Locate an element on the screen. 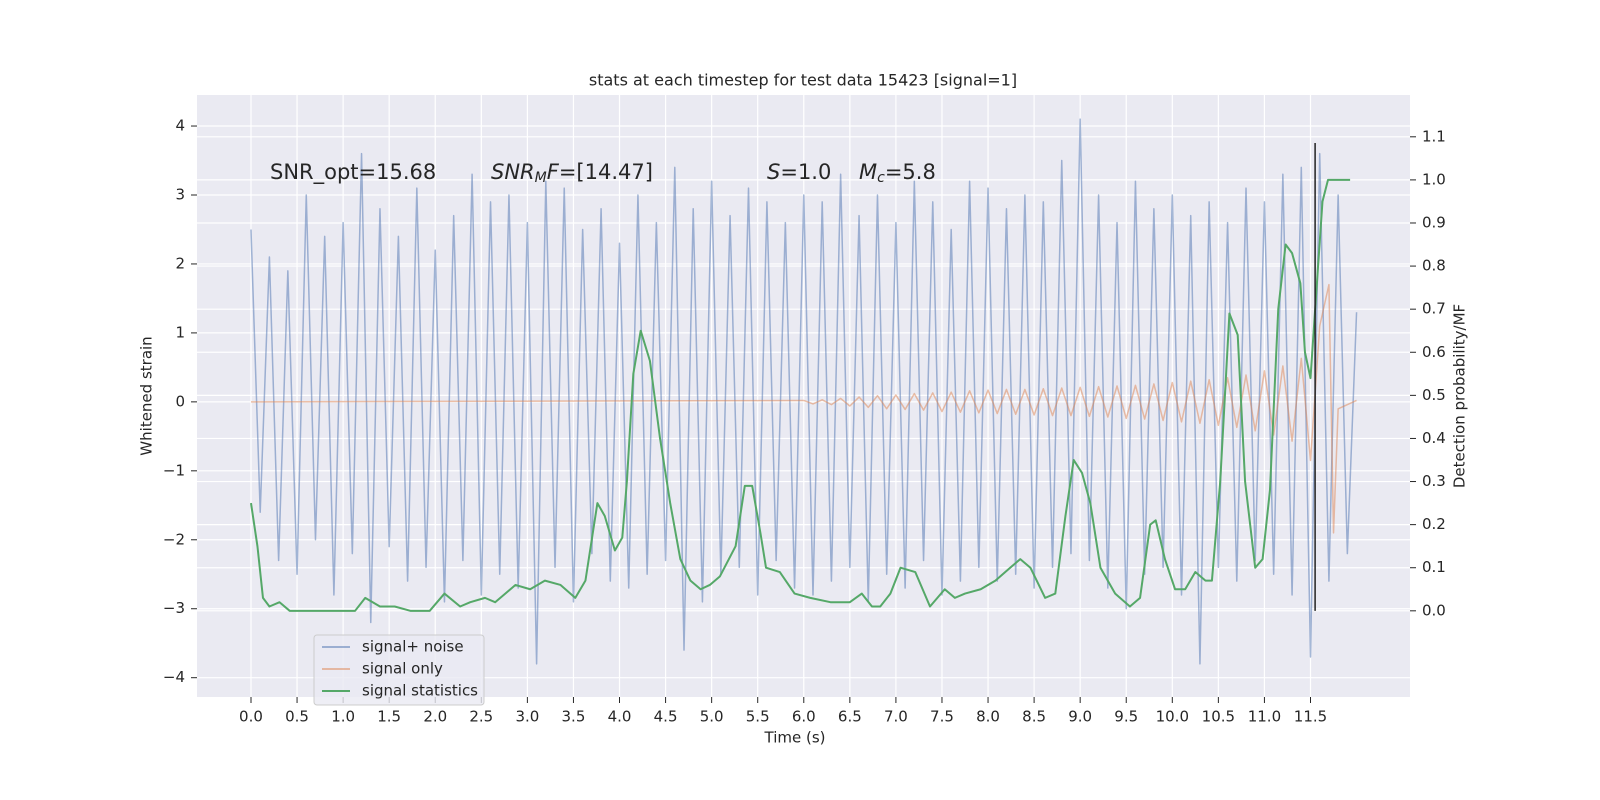 This screenshot has height=800, width=1600. annotation: SNR_opt=15.68 is located at coordinates (353, 172).